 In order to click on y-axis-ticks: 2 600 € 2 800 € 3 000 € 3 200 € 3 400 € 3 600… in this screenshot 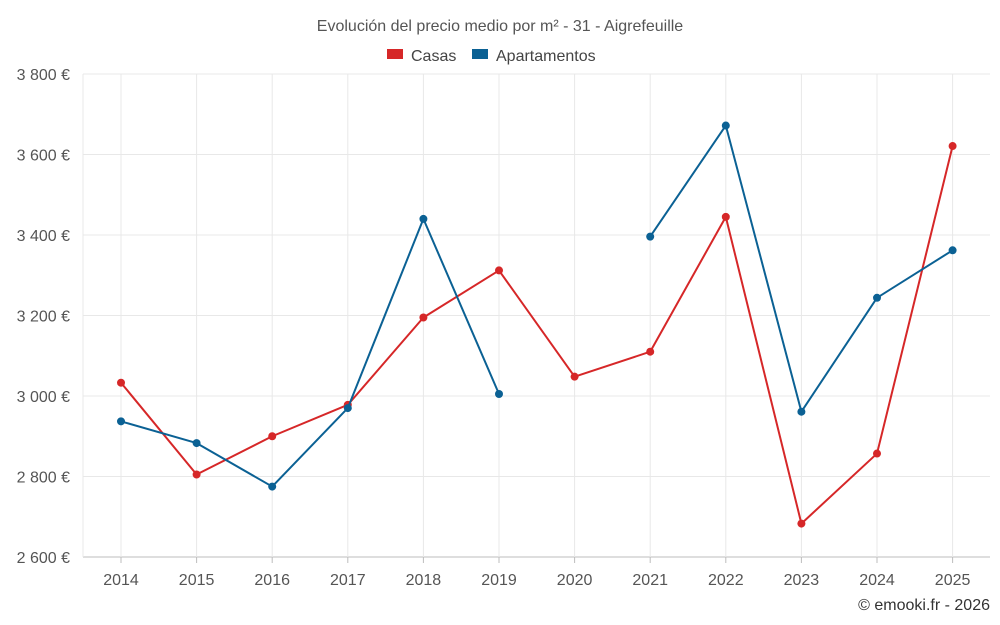, I will do `click(43, 317)`.